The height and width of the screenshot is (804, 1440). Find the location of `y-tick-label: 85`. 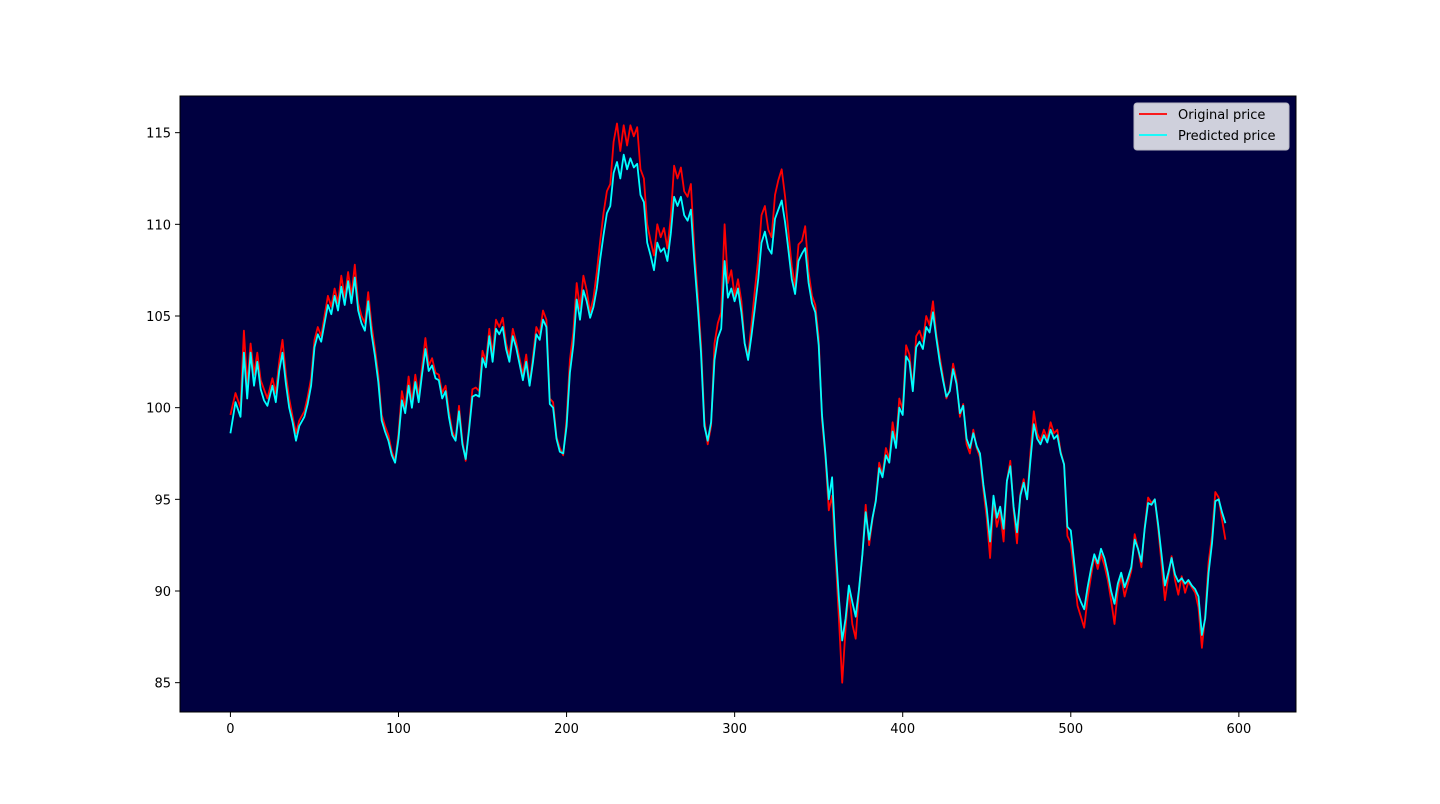

y-tick-label: 85 is located at coordinates (162, 684).